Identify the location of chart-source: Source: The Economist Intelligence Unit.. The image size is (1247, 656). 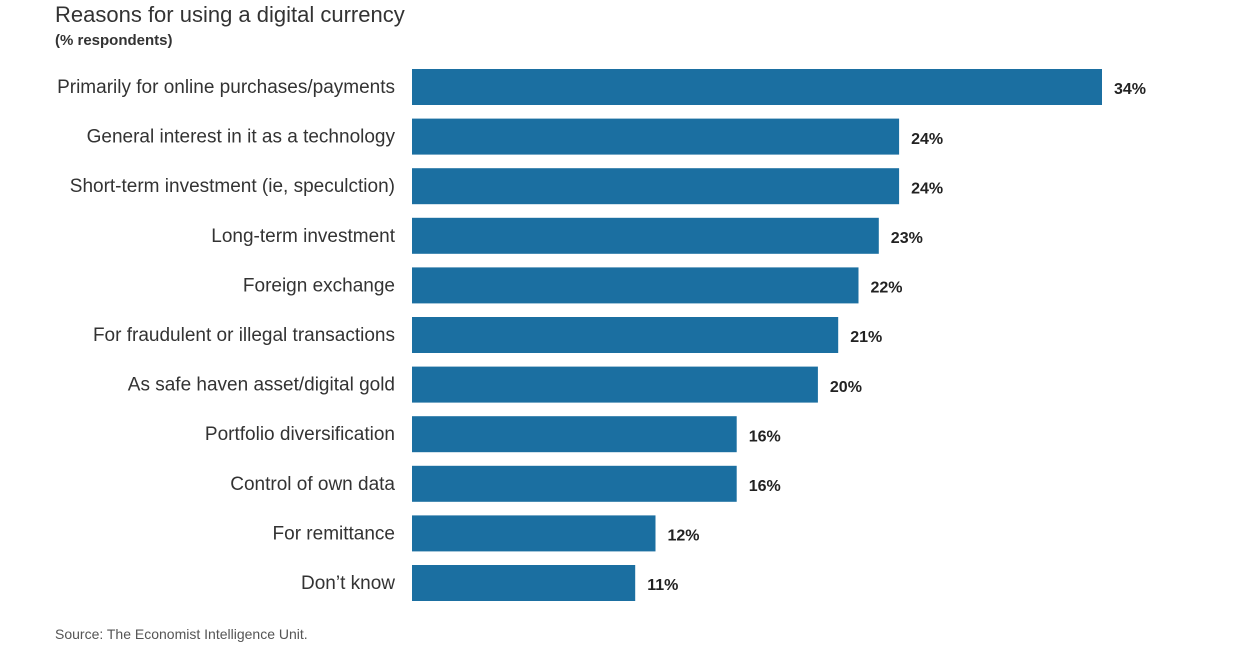
(181, 634).